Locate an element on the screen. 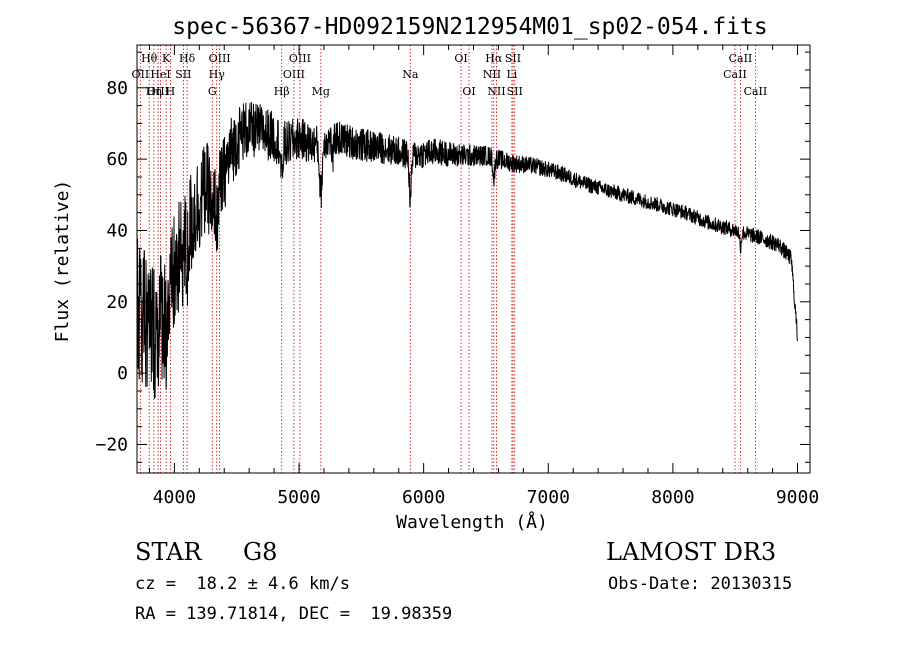 The image size is (900, 649). spectral-line-label: K is located at coordinates (166, 58).